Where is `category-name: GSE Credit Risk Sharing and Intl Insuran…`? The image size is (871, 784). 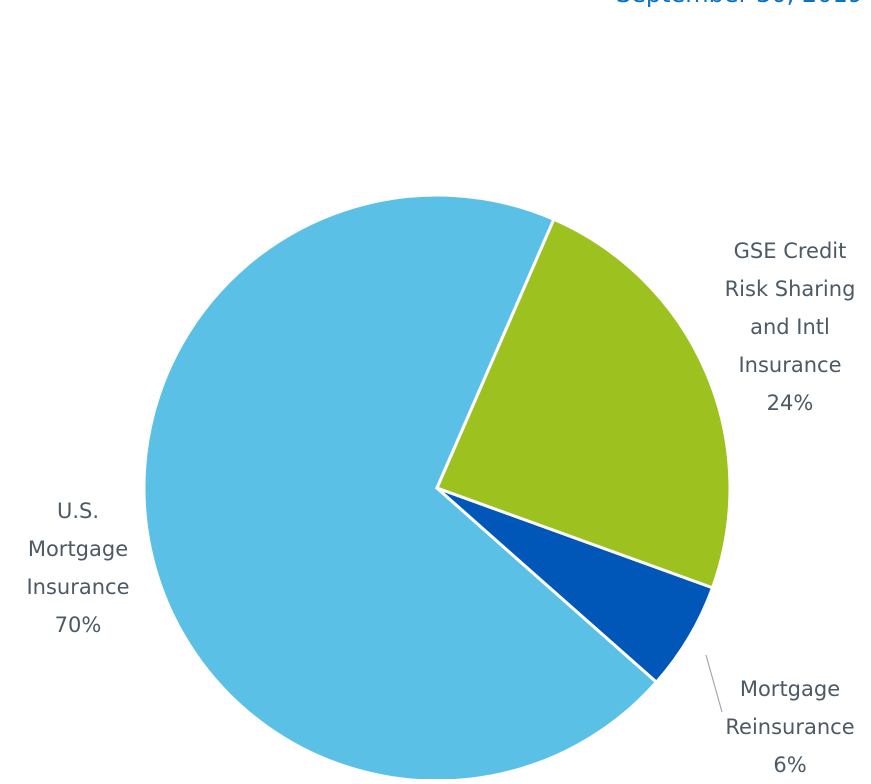
category-name: GSE Credit Risk Sharing and Intl Insuran… is located at coordinates (790, 308).